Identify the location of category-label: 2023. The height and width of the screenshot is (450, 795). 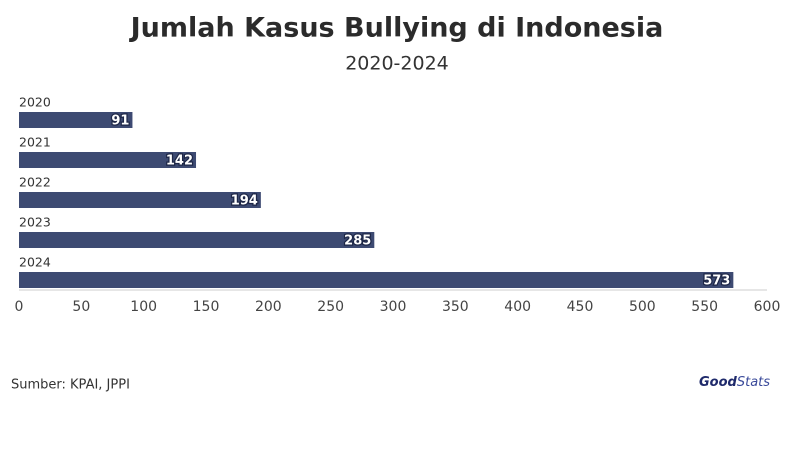
(35, 222).